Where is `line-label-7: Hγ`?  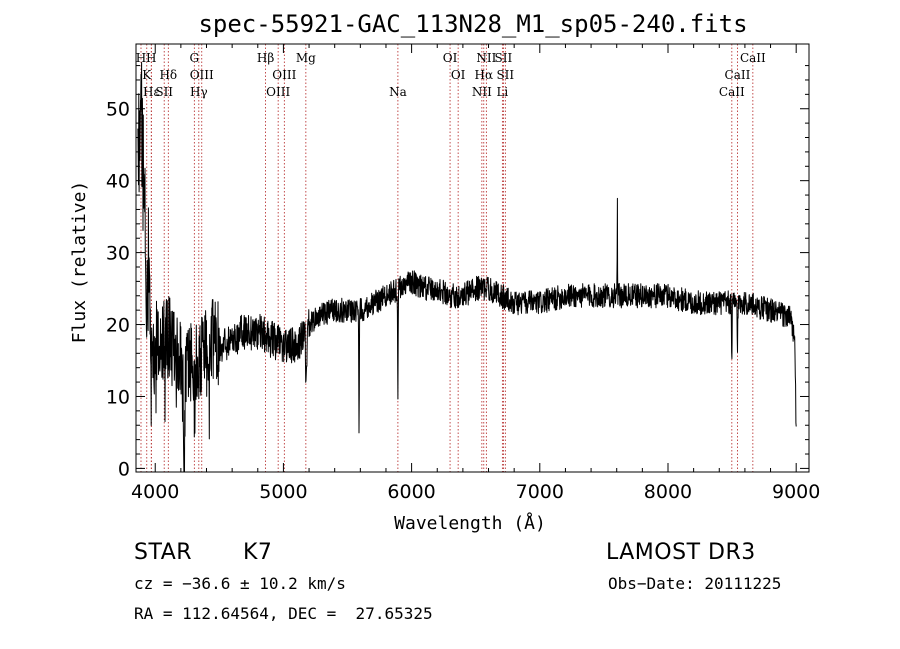
line-label-7: Hγ is located at coordinates (199, 92).